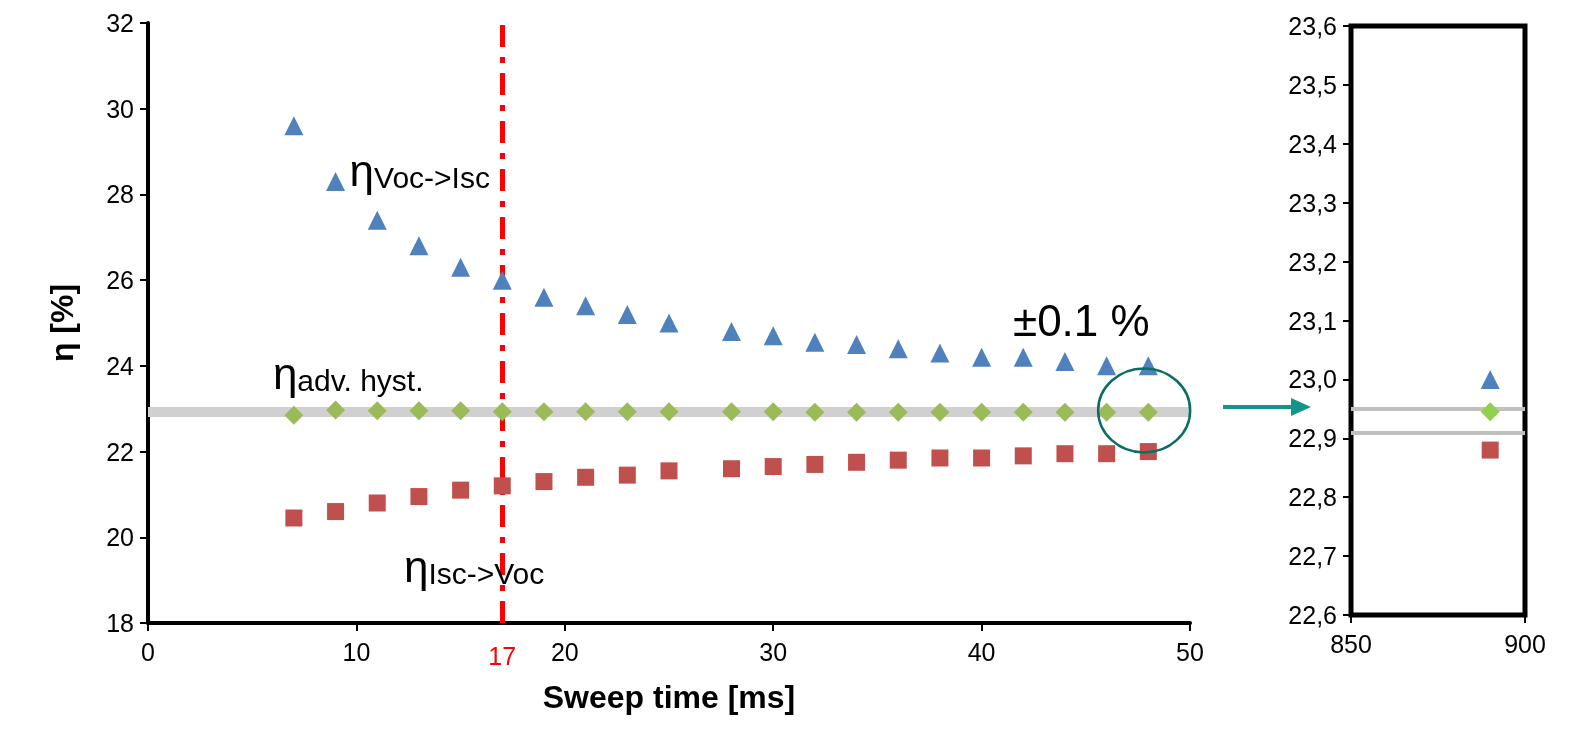  Describe the element at coordinates (981, 651) in the screenshot. I see `x-tick-label: 40` at that location.